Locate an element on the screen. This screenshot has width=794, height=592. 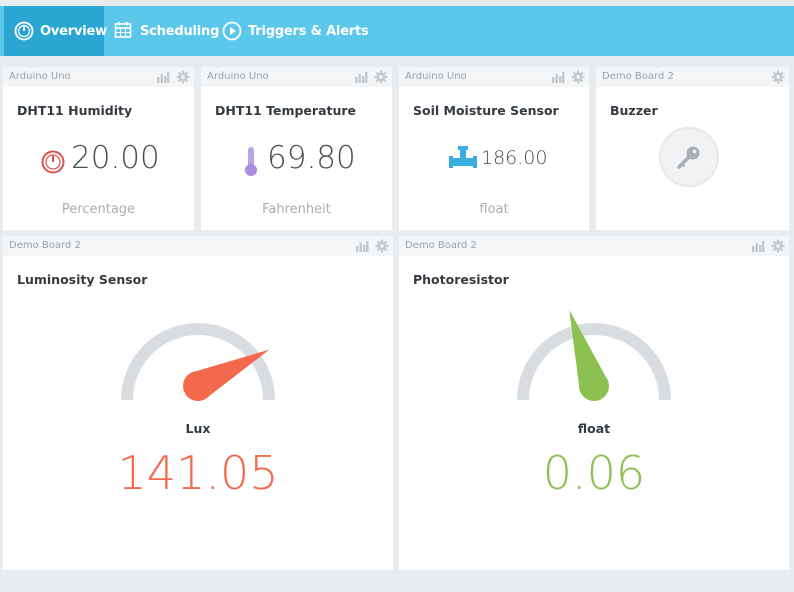
valve-icon is located at coordinates (463, 157).